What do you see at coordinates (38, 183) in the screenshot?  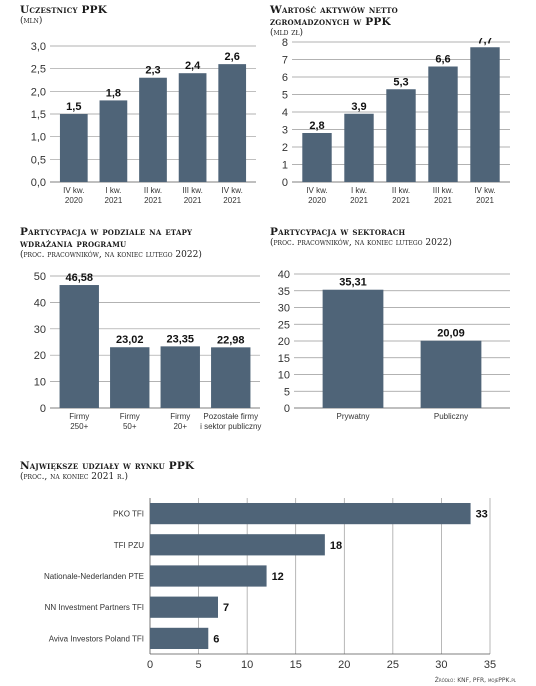 I see `y-tick-label: 0,0` at bounding box center [38, 183].